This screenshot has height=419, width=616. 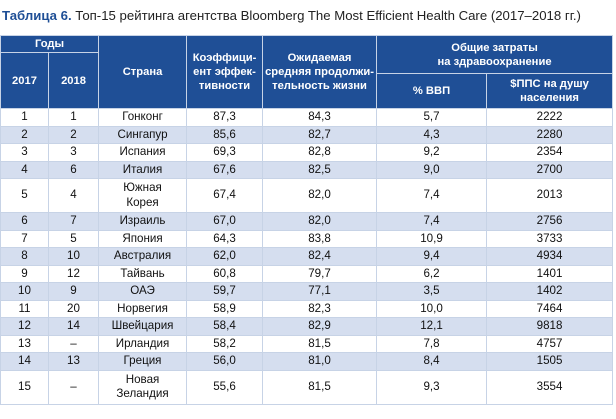 I want to click on header-total-costs: Общие затраты на здравоохранение, so click(x=495, y=54).